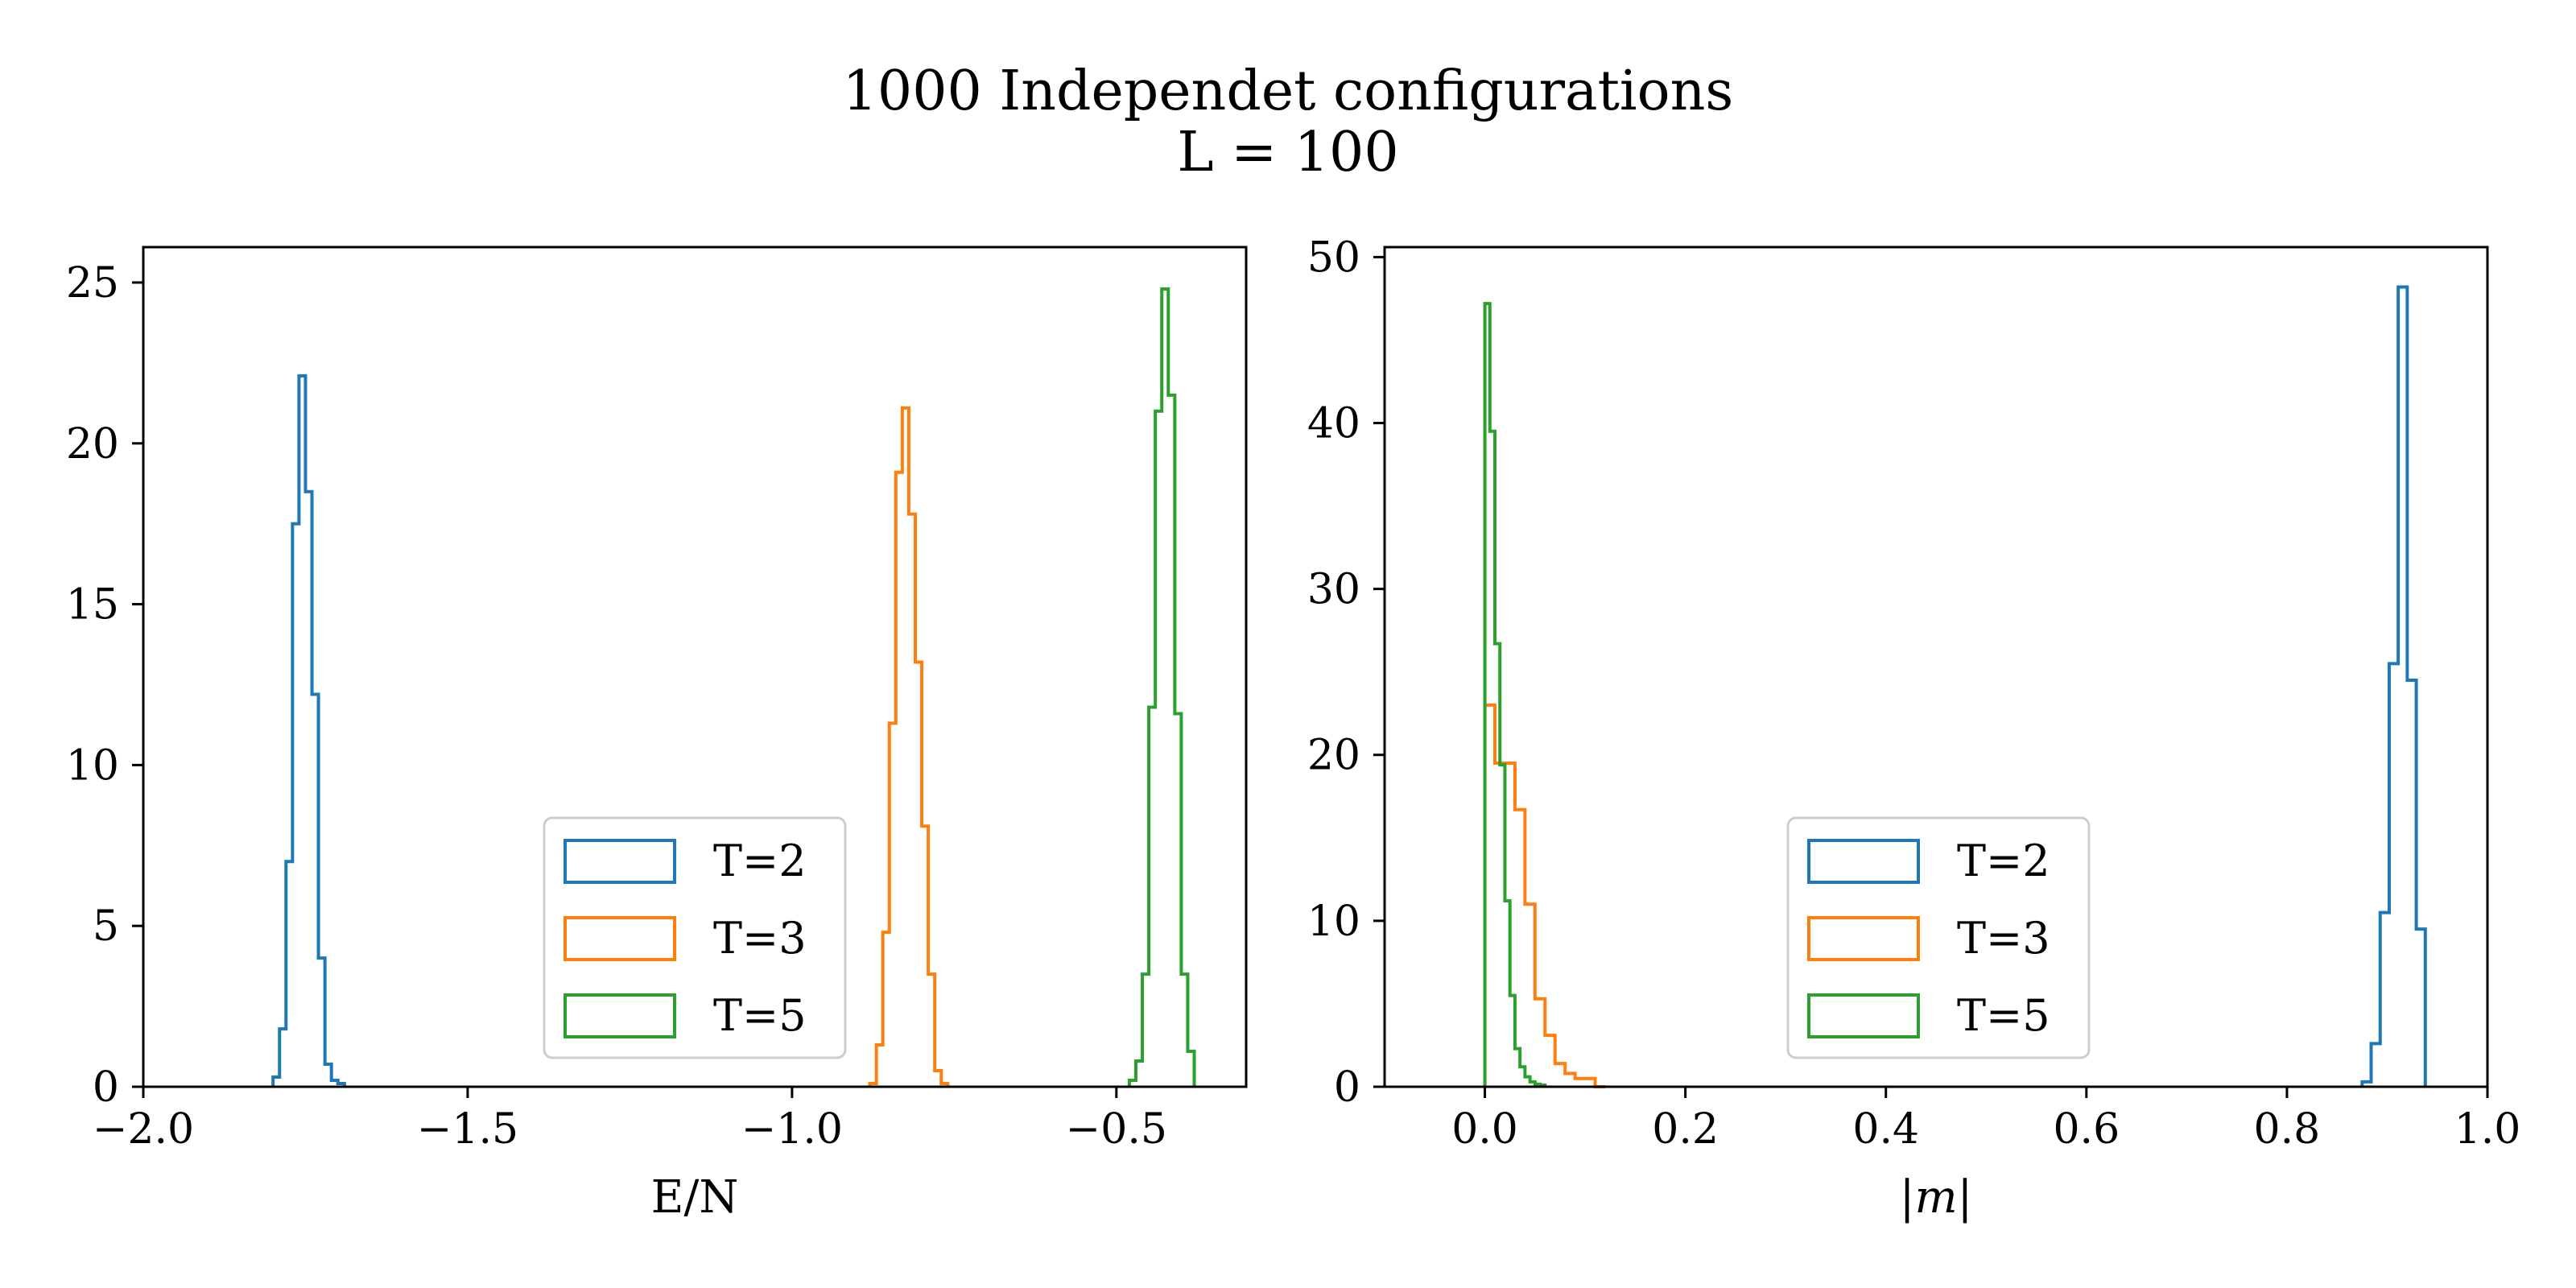  What do you see at coordinates (1288, 152) in the screenshot?
I see `figure-title-line-2: L = 100` at bounding box center [1288, 152].